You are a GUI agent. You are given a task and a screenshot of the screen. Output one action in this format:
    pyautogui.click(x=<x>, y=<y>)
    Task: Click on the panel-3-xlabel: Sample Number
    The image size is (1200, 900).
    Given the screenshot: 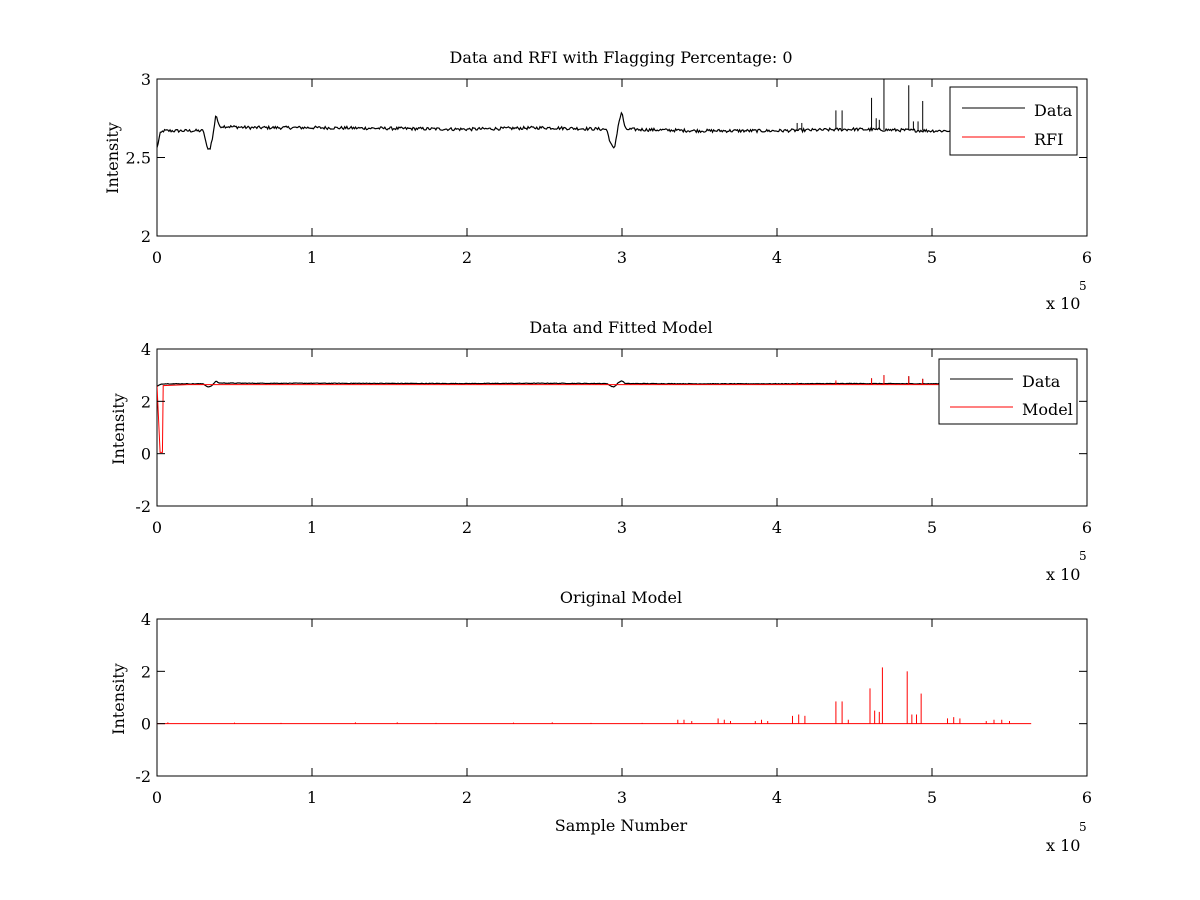 What is the action you would take?
    pyautogui.click(x=621, y=825)
    